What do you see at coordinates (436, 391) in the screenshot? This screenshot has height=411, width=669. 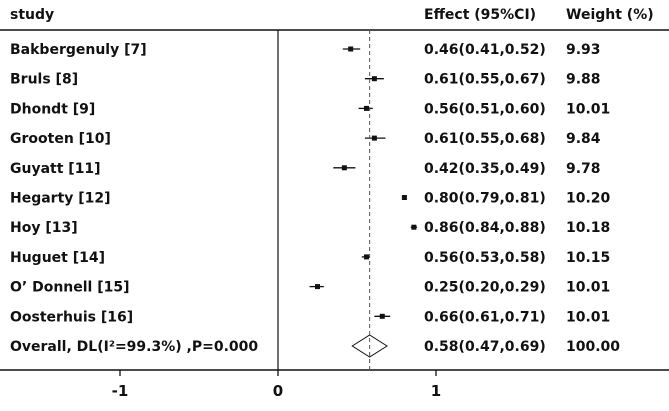 I see `x-tick-label: 1` at bounding box center [436, 391].